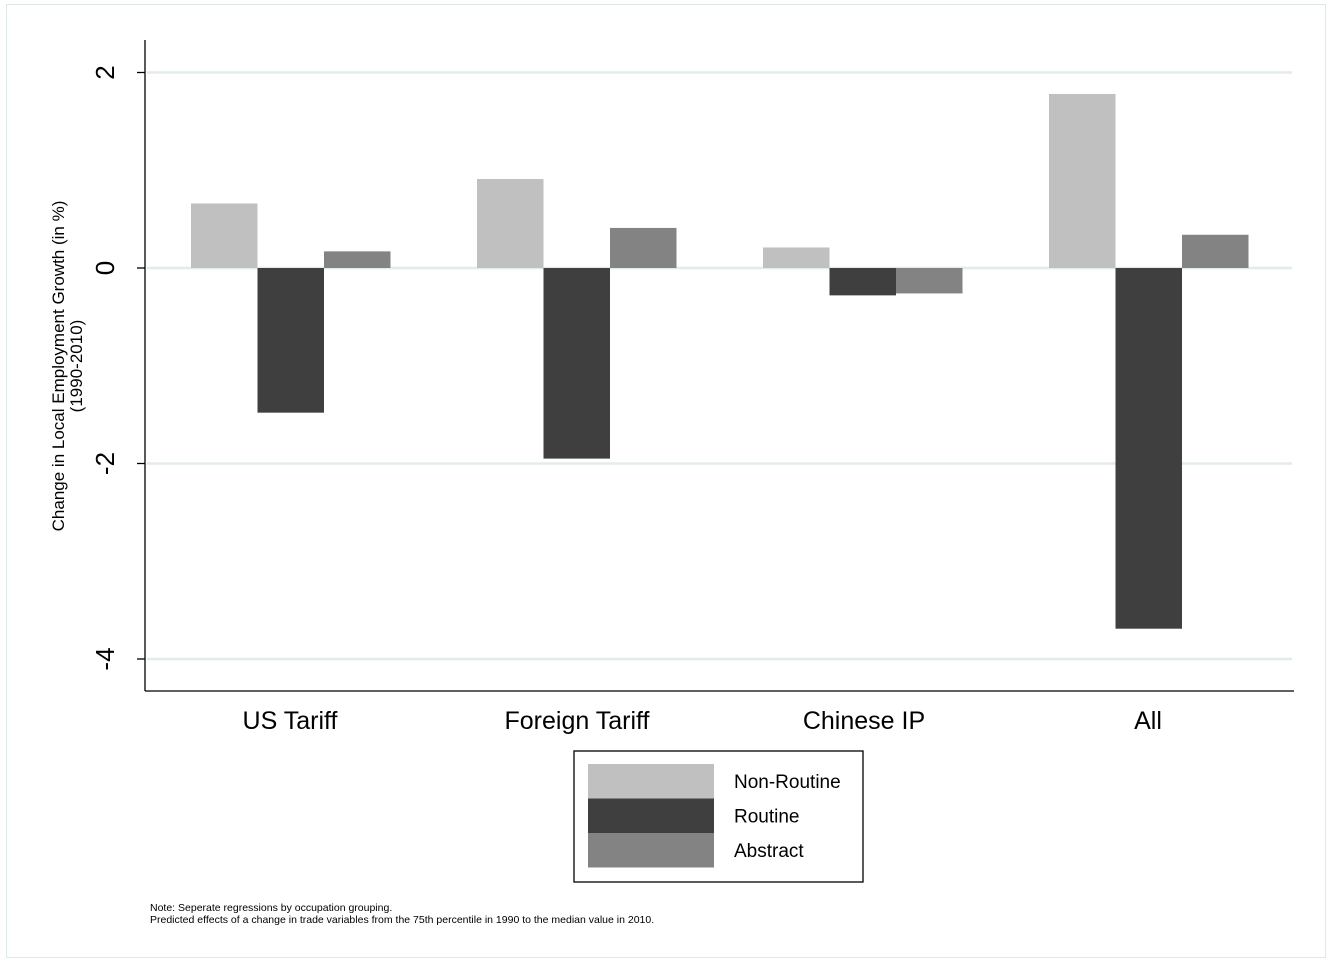 This screenshot has width=1333, height=963. Describe the element at coordinates (1148, 721) in the screenshot. I see `x-category-label: All` at that location.